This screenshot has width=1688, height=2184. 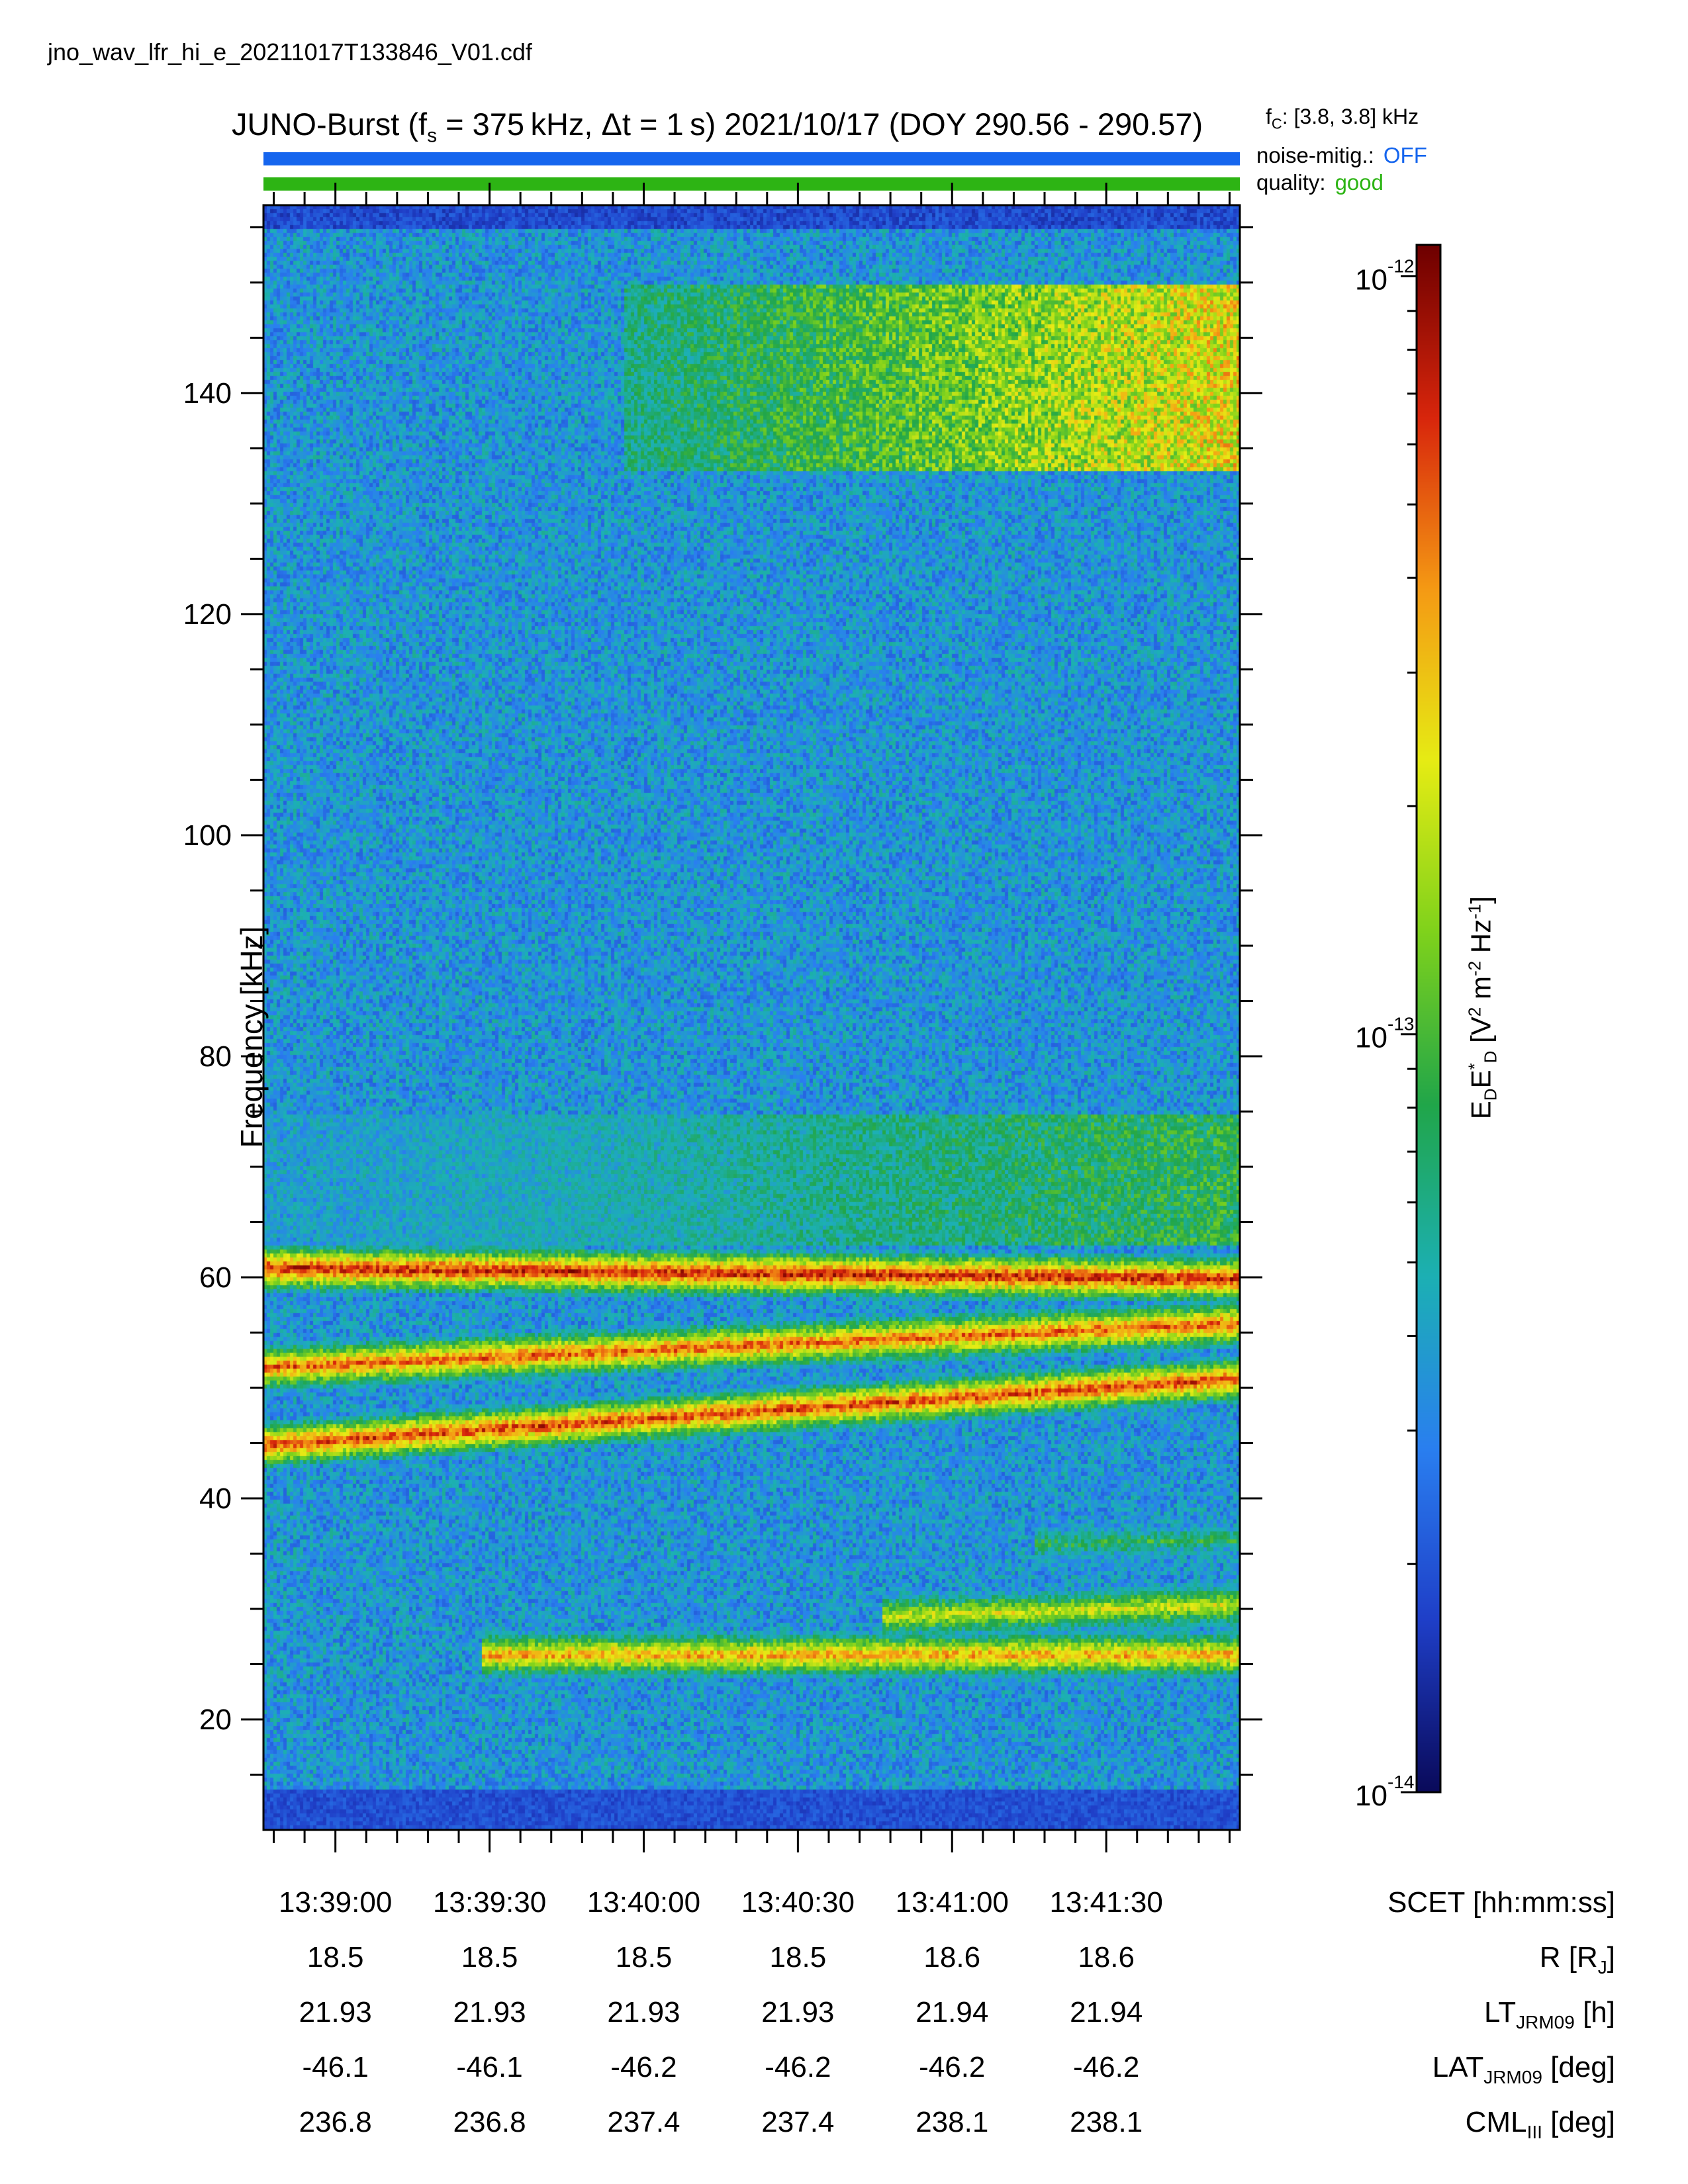 What do you see at coordinates (751, 184) in the screenshot?
I see `quality-bar` at bounding box center [751, 184].